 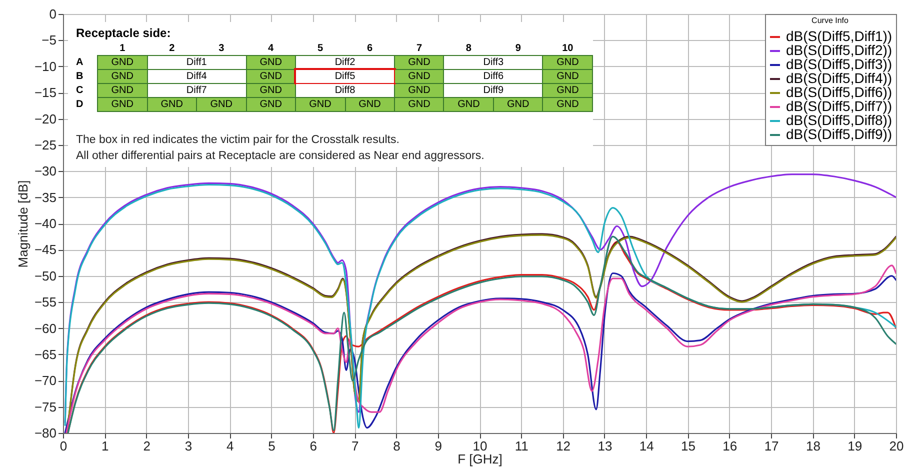 What do you see at coordinates (771, 446) in the screenshot?
I see `x-tick-label: 17` at bounding box center [771, 446].